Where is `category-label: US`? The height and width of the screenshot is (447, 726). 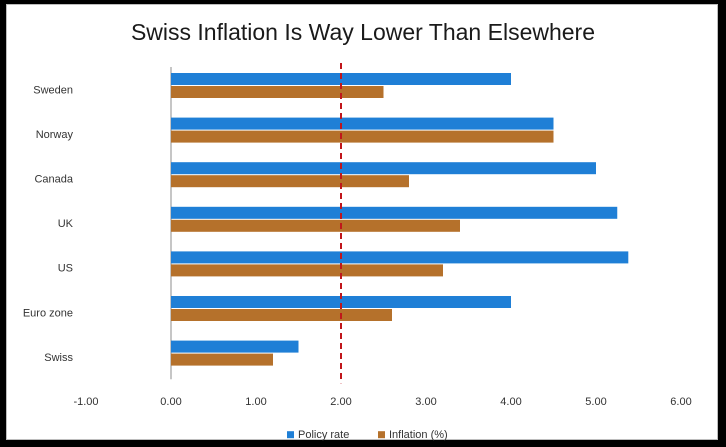
category-label: US is located at coordinates (65, 269).